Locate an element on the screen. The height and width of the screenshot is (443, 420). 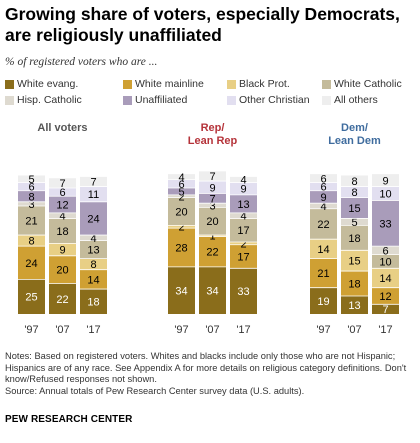
legend-label-all-others: All others is located at coordinates (356, 100).